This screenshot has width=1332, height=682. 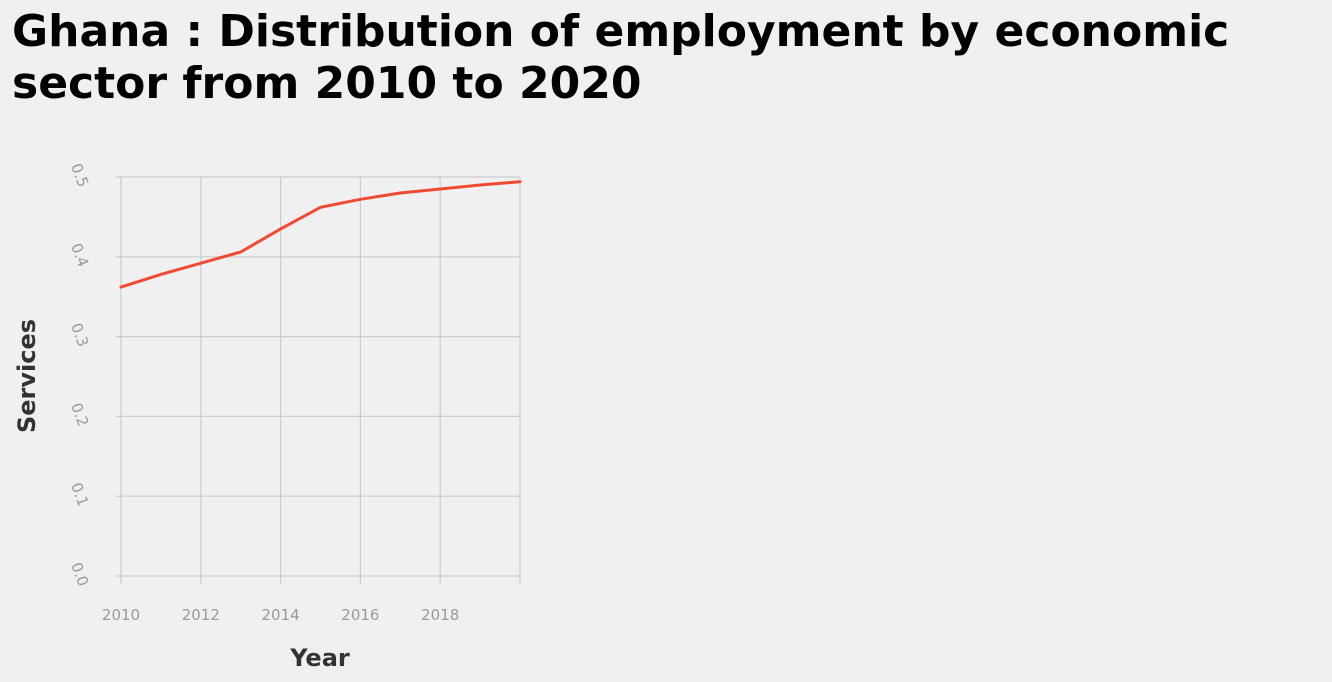 I want to click on y-tick-label: 0.0, so click(x=79, y=574).